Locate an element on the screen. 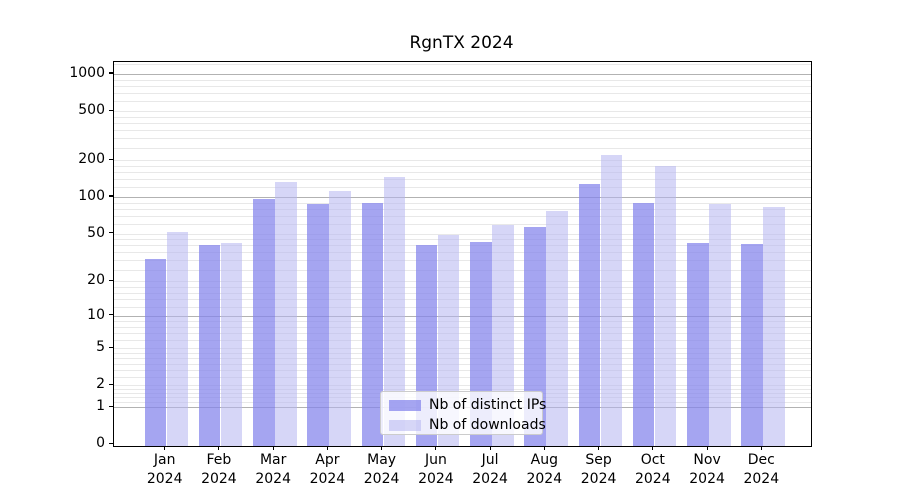 The width and height of the screenshot is (900, 500). x-tick-label-jul: Jul 2024 is located at coordinates (490, 469).